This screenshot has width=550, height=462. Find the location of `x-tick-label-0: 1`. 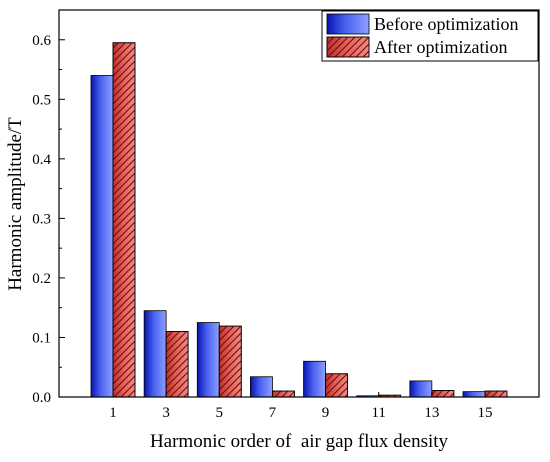

x-tick-label-0: 1 is located at coordinates (113, 413).